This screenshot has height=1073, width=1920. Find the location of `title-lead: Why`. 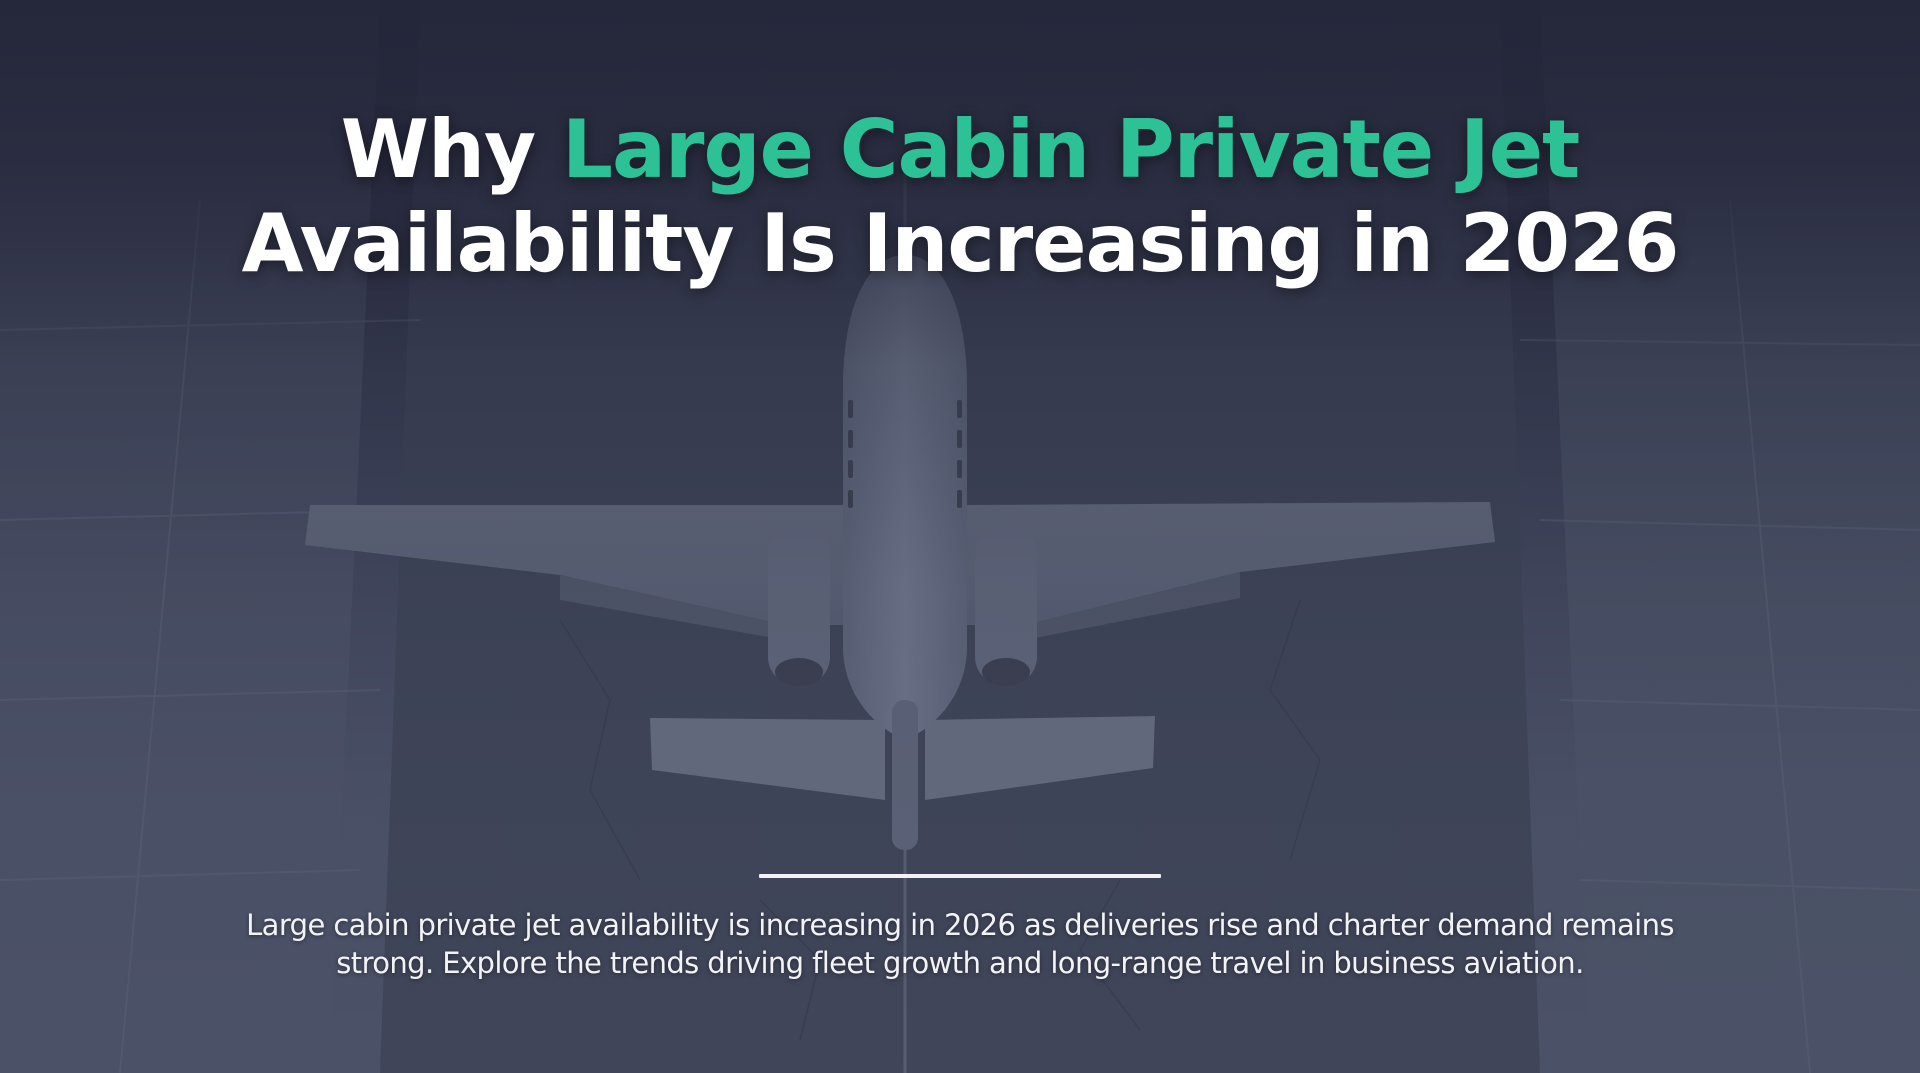

title-lead: Why is located at coordinates (438, 149).